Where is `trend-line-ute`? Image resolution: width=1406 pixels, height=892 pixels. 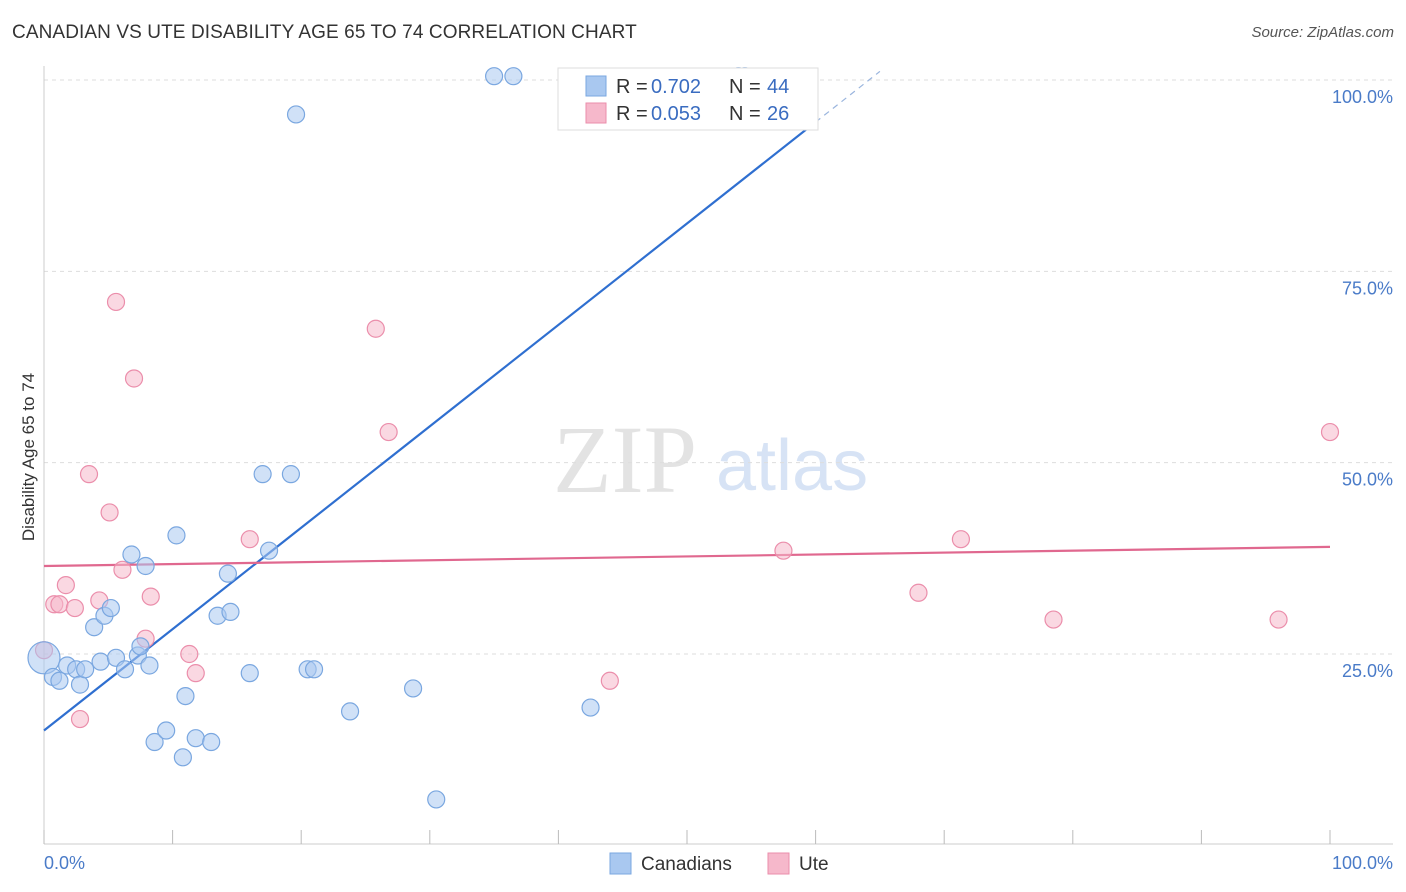
trend-line-ute is located at coordinates (687, 556).